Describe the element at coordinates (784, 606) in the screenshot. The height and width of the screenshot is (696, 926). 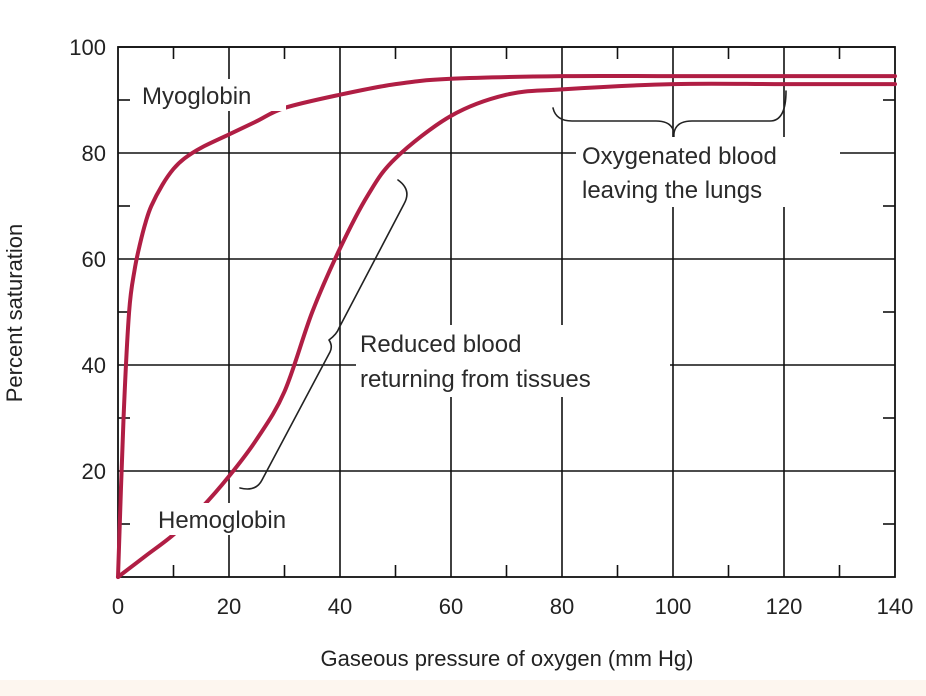
I see `x-tick-label-120: 120` at that location.